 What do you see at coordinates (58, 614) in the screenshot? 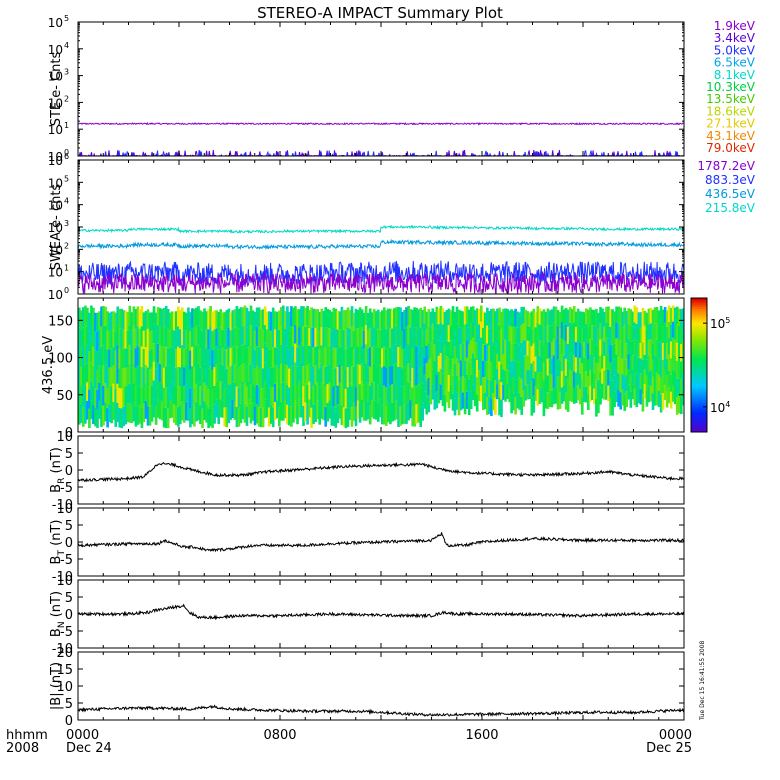
I see `y-axis-label: BN (nT)` at bounding box center [58, 614].